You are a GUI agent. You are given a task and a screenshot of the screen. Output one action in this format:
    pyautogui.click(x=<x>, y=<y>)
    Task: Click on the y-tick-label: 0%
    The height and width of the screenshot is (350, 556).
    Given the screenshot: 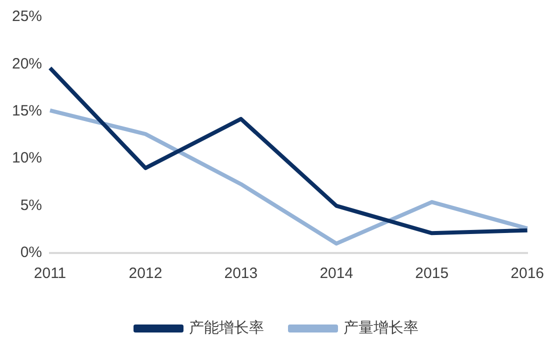 What is the action you would take?
    pyautogui.click(x=31, y=253)
    